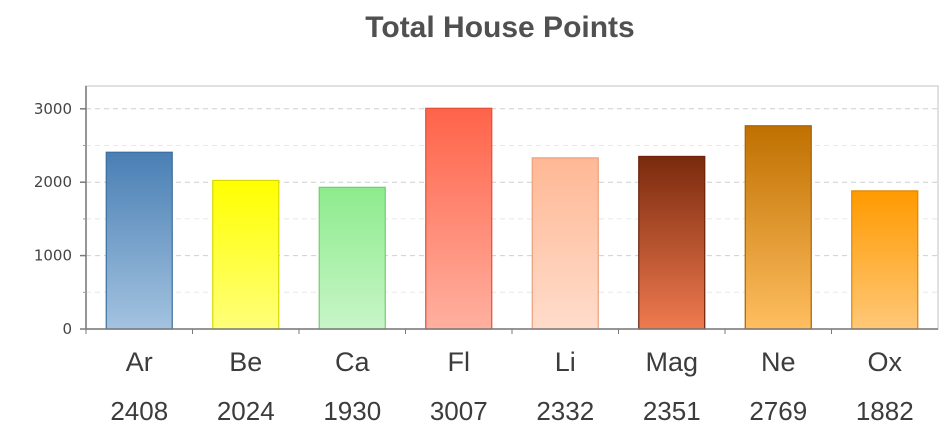 The width and height of the screenshot is (950, 428). What do you see at coordinates (672, 242) in the screenshot?
I see `bar-mag` at bounding box center [672, 242].